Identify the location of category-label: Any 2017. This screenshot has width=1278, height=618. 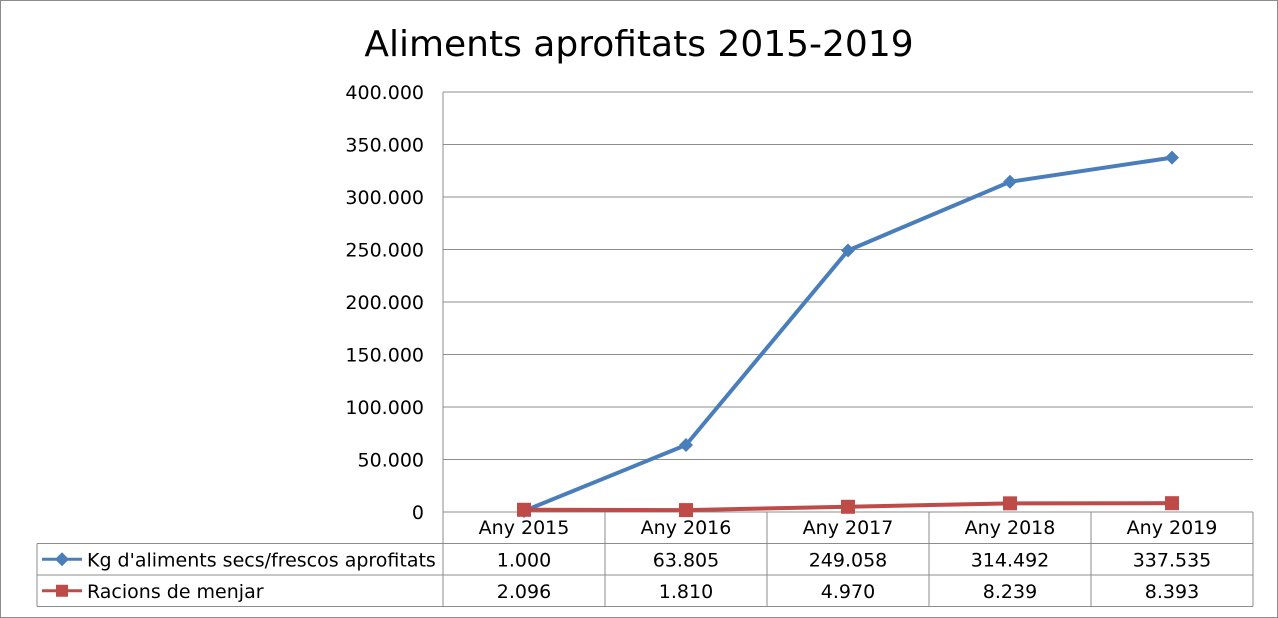
(848, 528).